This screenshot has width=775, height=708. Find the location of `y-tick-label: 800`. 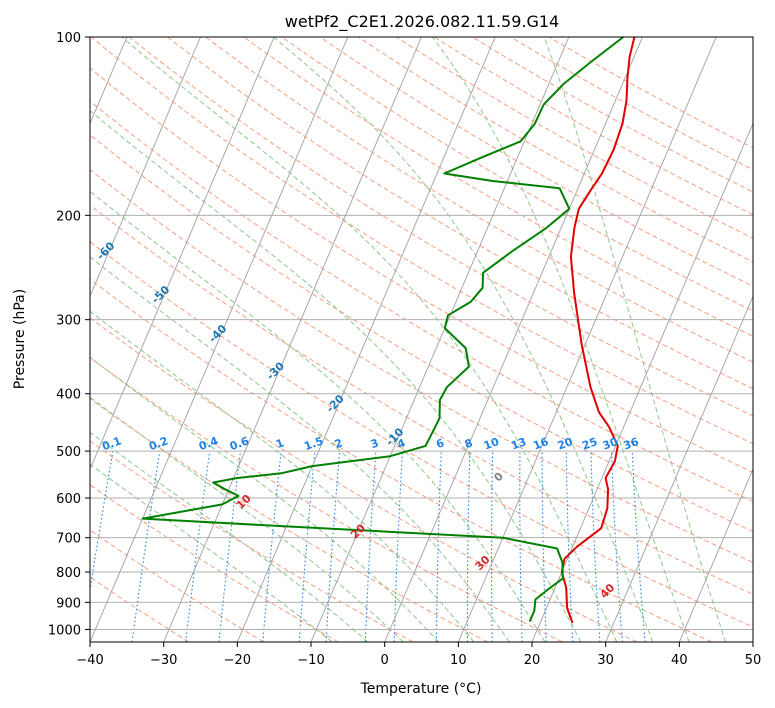

y-tick-label: 800 is located at coordinates (68, 573).